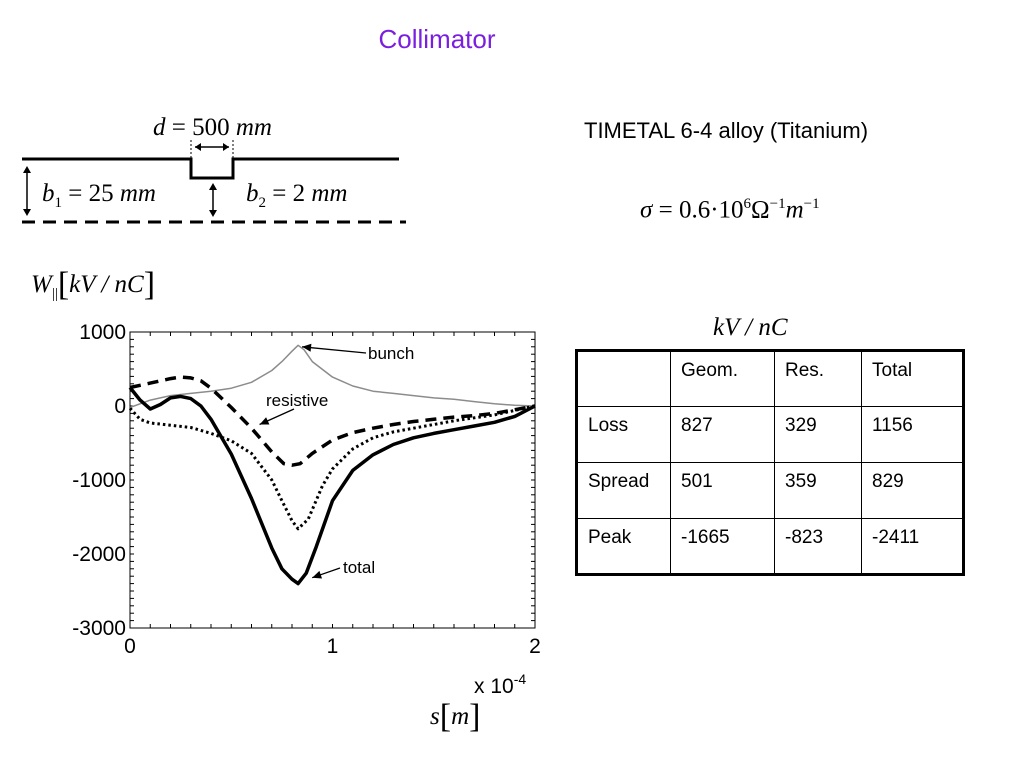  What do you see at coordinates (623, 378) in the screenshot?
I see `table-header-cell` at bounding box center [623, 378].